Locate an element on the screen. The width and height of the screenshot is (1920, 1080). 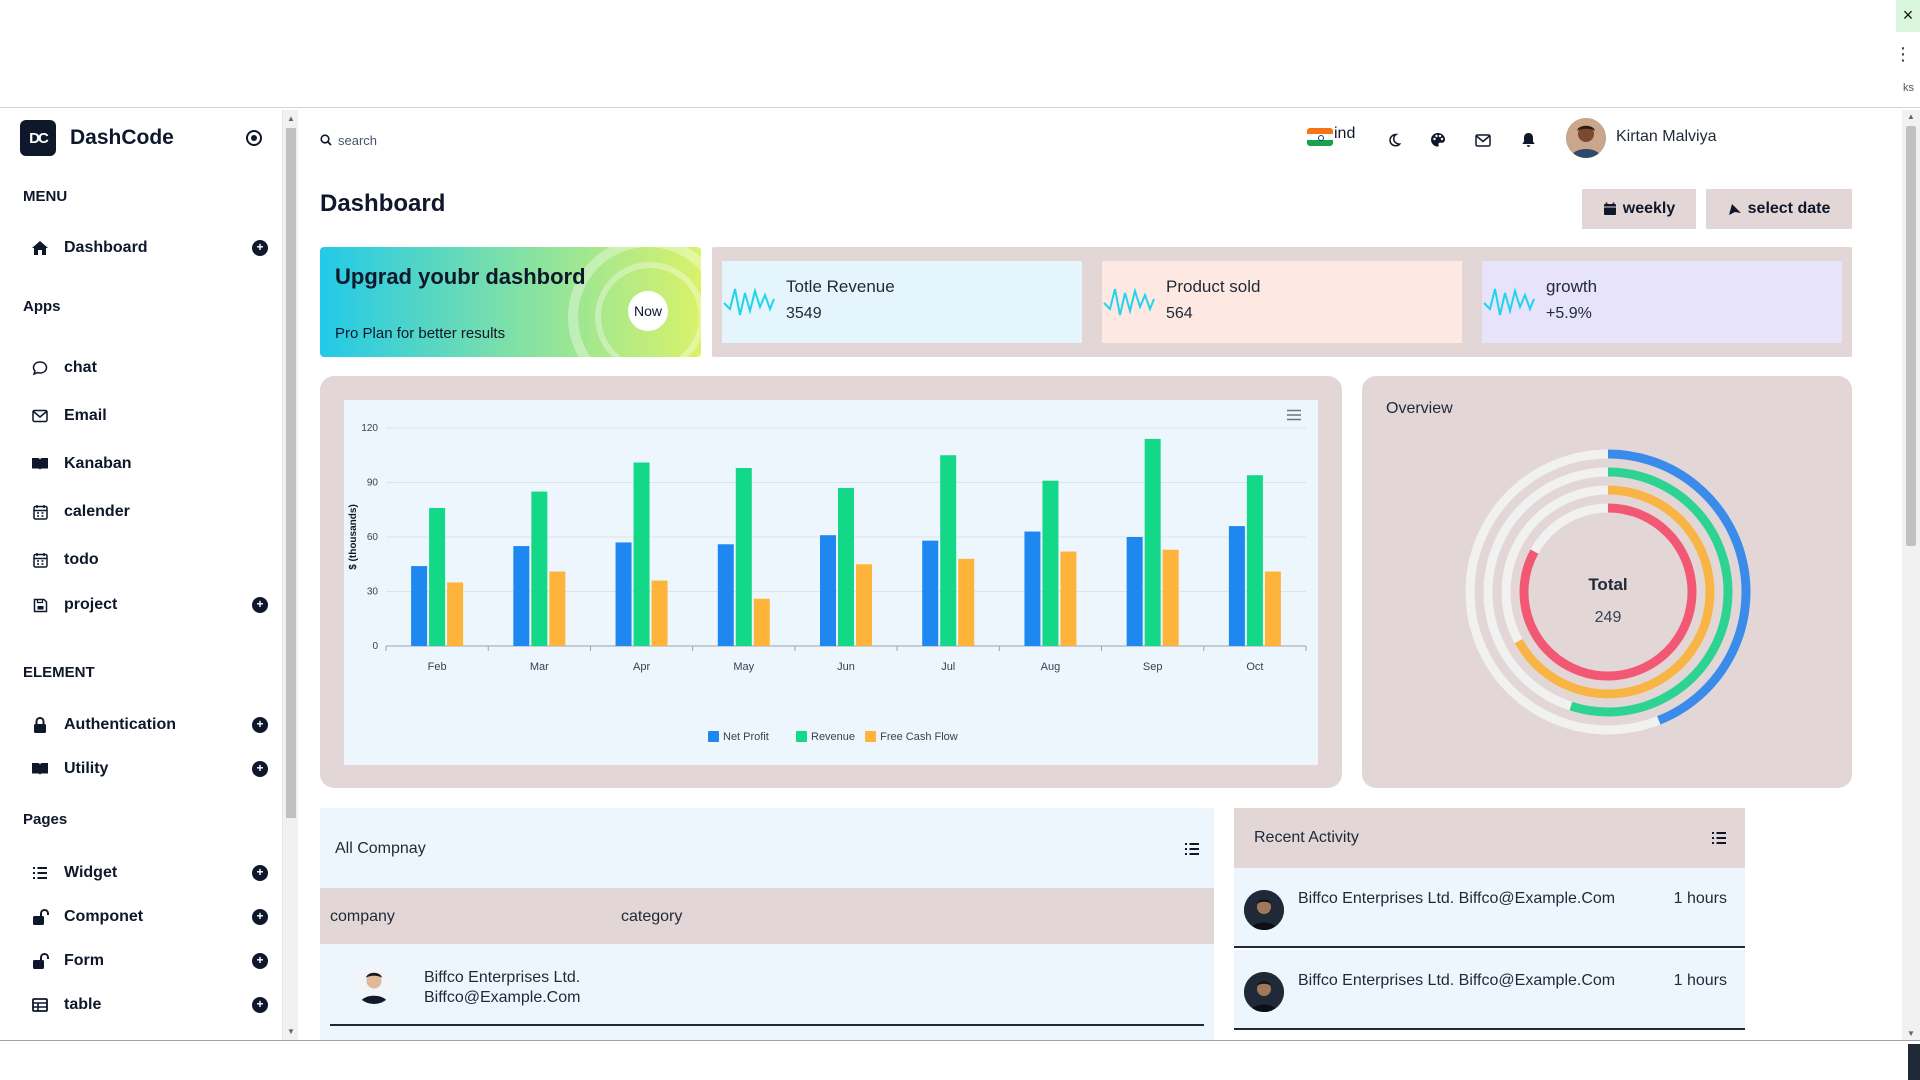
promo-title: Upgrad youbr dashbord is located at coordinates (460, 276).